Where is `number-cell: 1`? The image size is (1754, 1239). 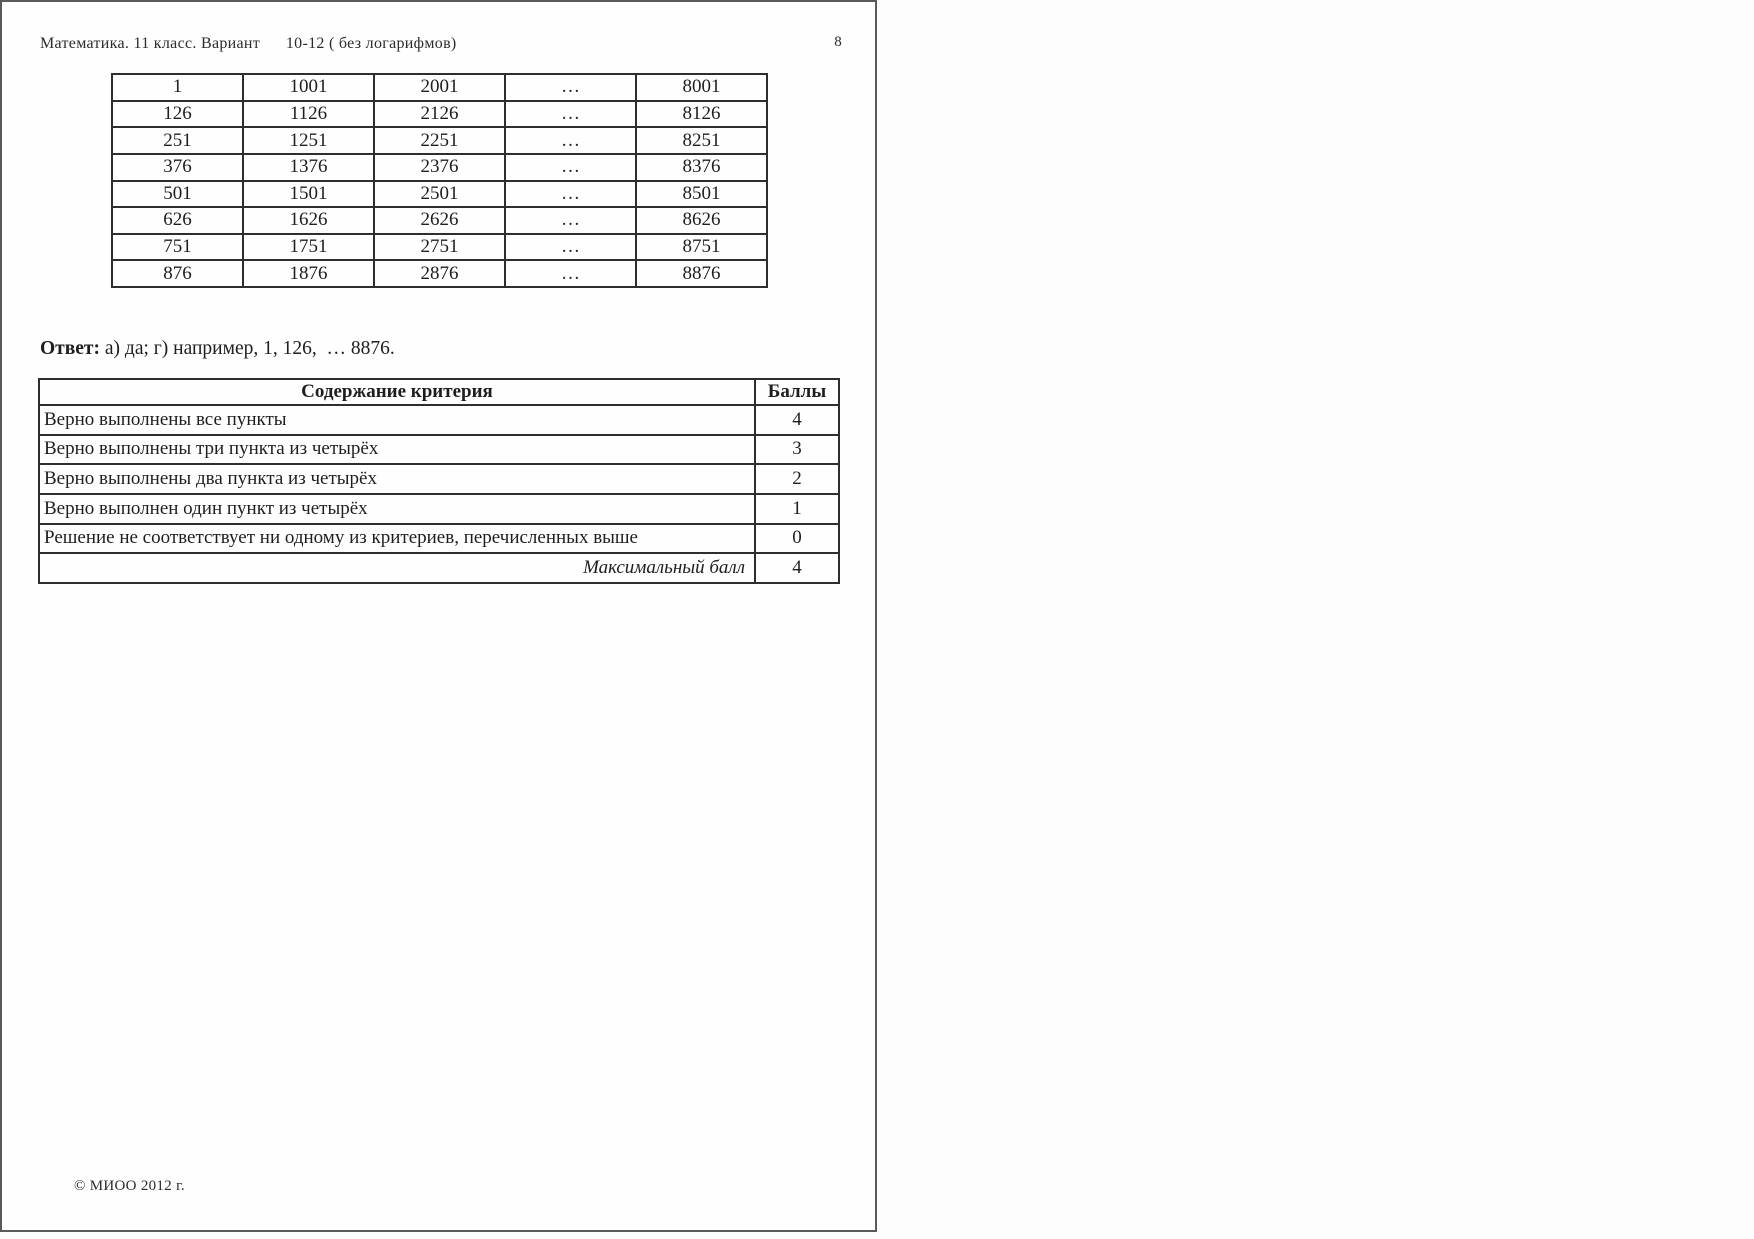
number-cell: 1 is located at coordinates (177, 87).